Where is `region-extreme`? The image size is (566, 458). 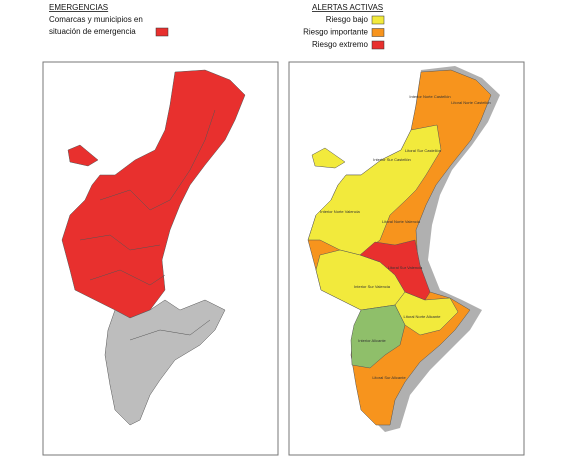
region-extreme is located at coordinates (395, 270).